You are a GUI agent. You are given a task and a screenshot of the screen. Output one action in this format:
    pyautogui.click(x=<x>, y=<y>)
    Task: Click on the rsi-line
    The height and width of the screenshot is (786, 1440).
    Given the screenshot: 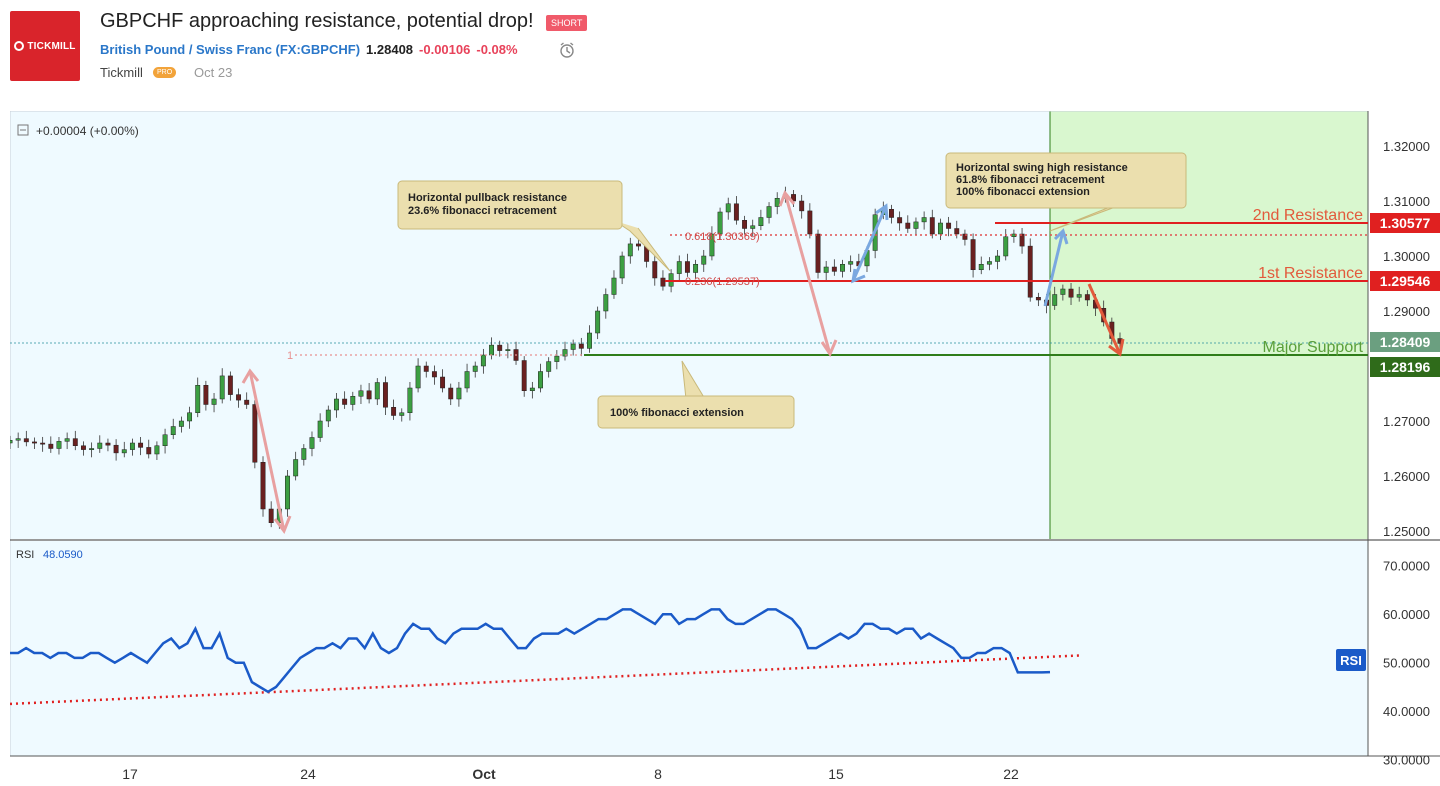 What is the action you would take?
    pyautogui.click(x=530, y=651)
    